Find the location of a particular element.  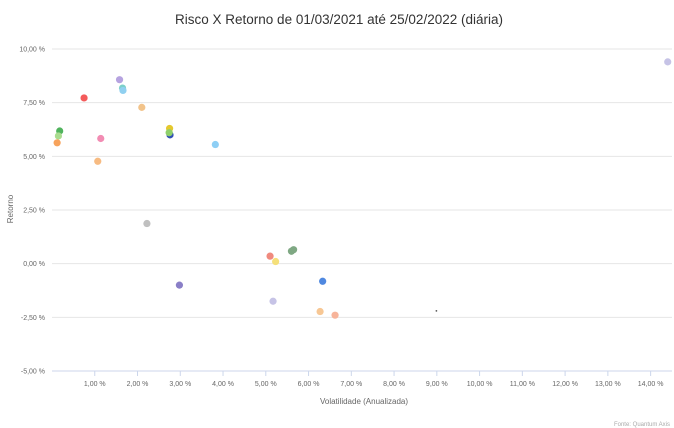

scatter-point-small is located at coordinates (436, 310).